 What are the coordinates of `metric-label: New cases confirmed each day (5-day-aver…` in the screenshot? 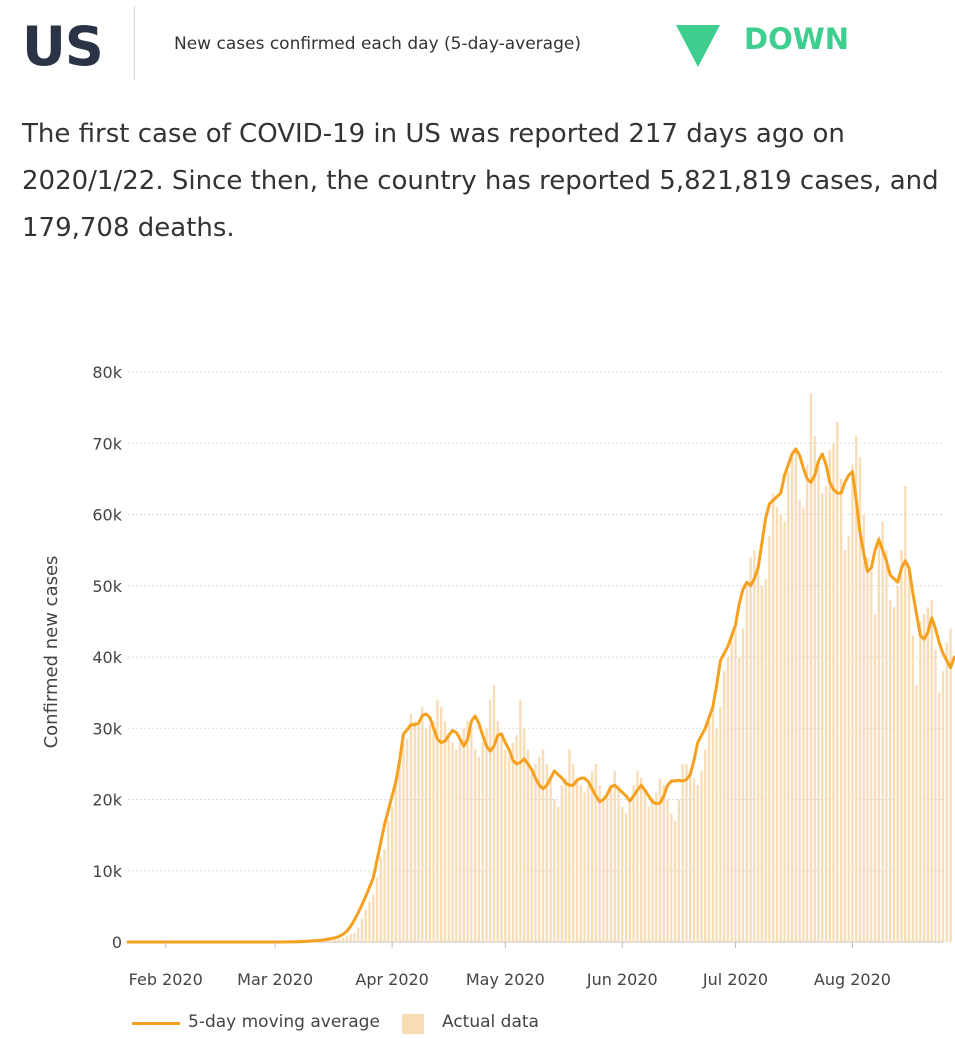 It's located at (377, 44).